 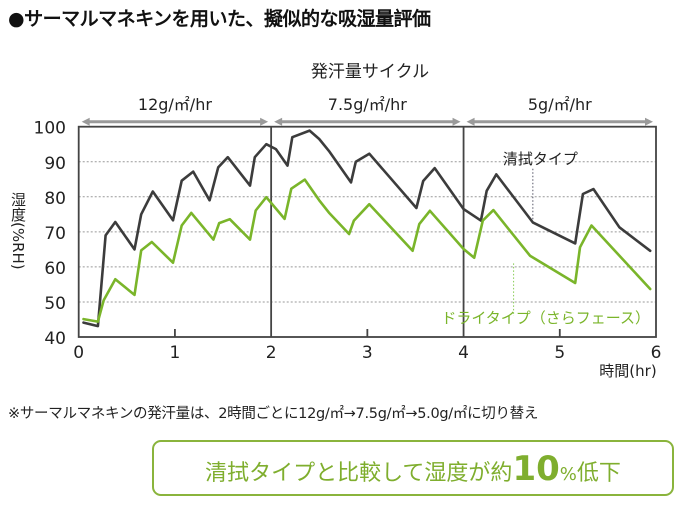 I want to click on x-tick-label: 2, so click(x=271, y=353).